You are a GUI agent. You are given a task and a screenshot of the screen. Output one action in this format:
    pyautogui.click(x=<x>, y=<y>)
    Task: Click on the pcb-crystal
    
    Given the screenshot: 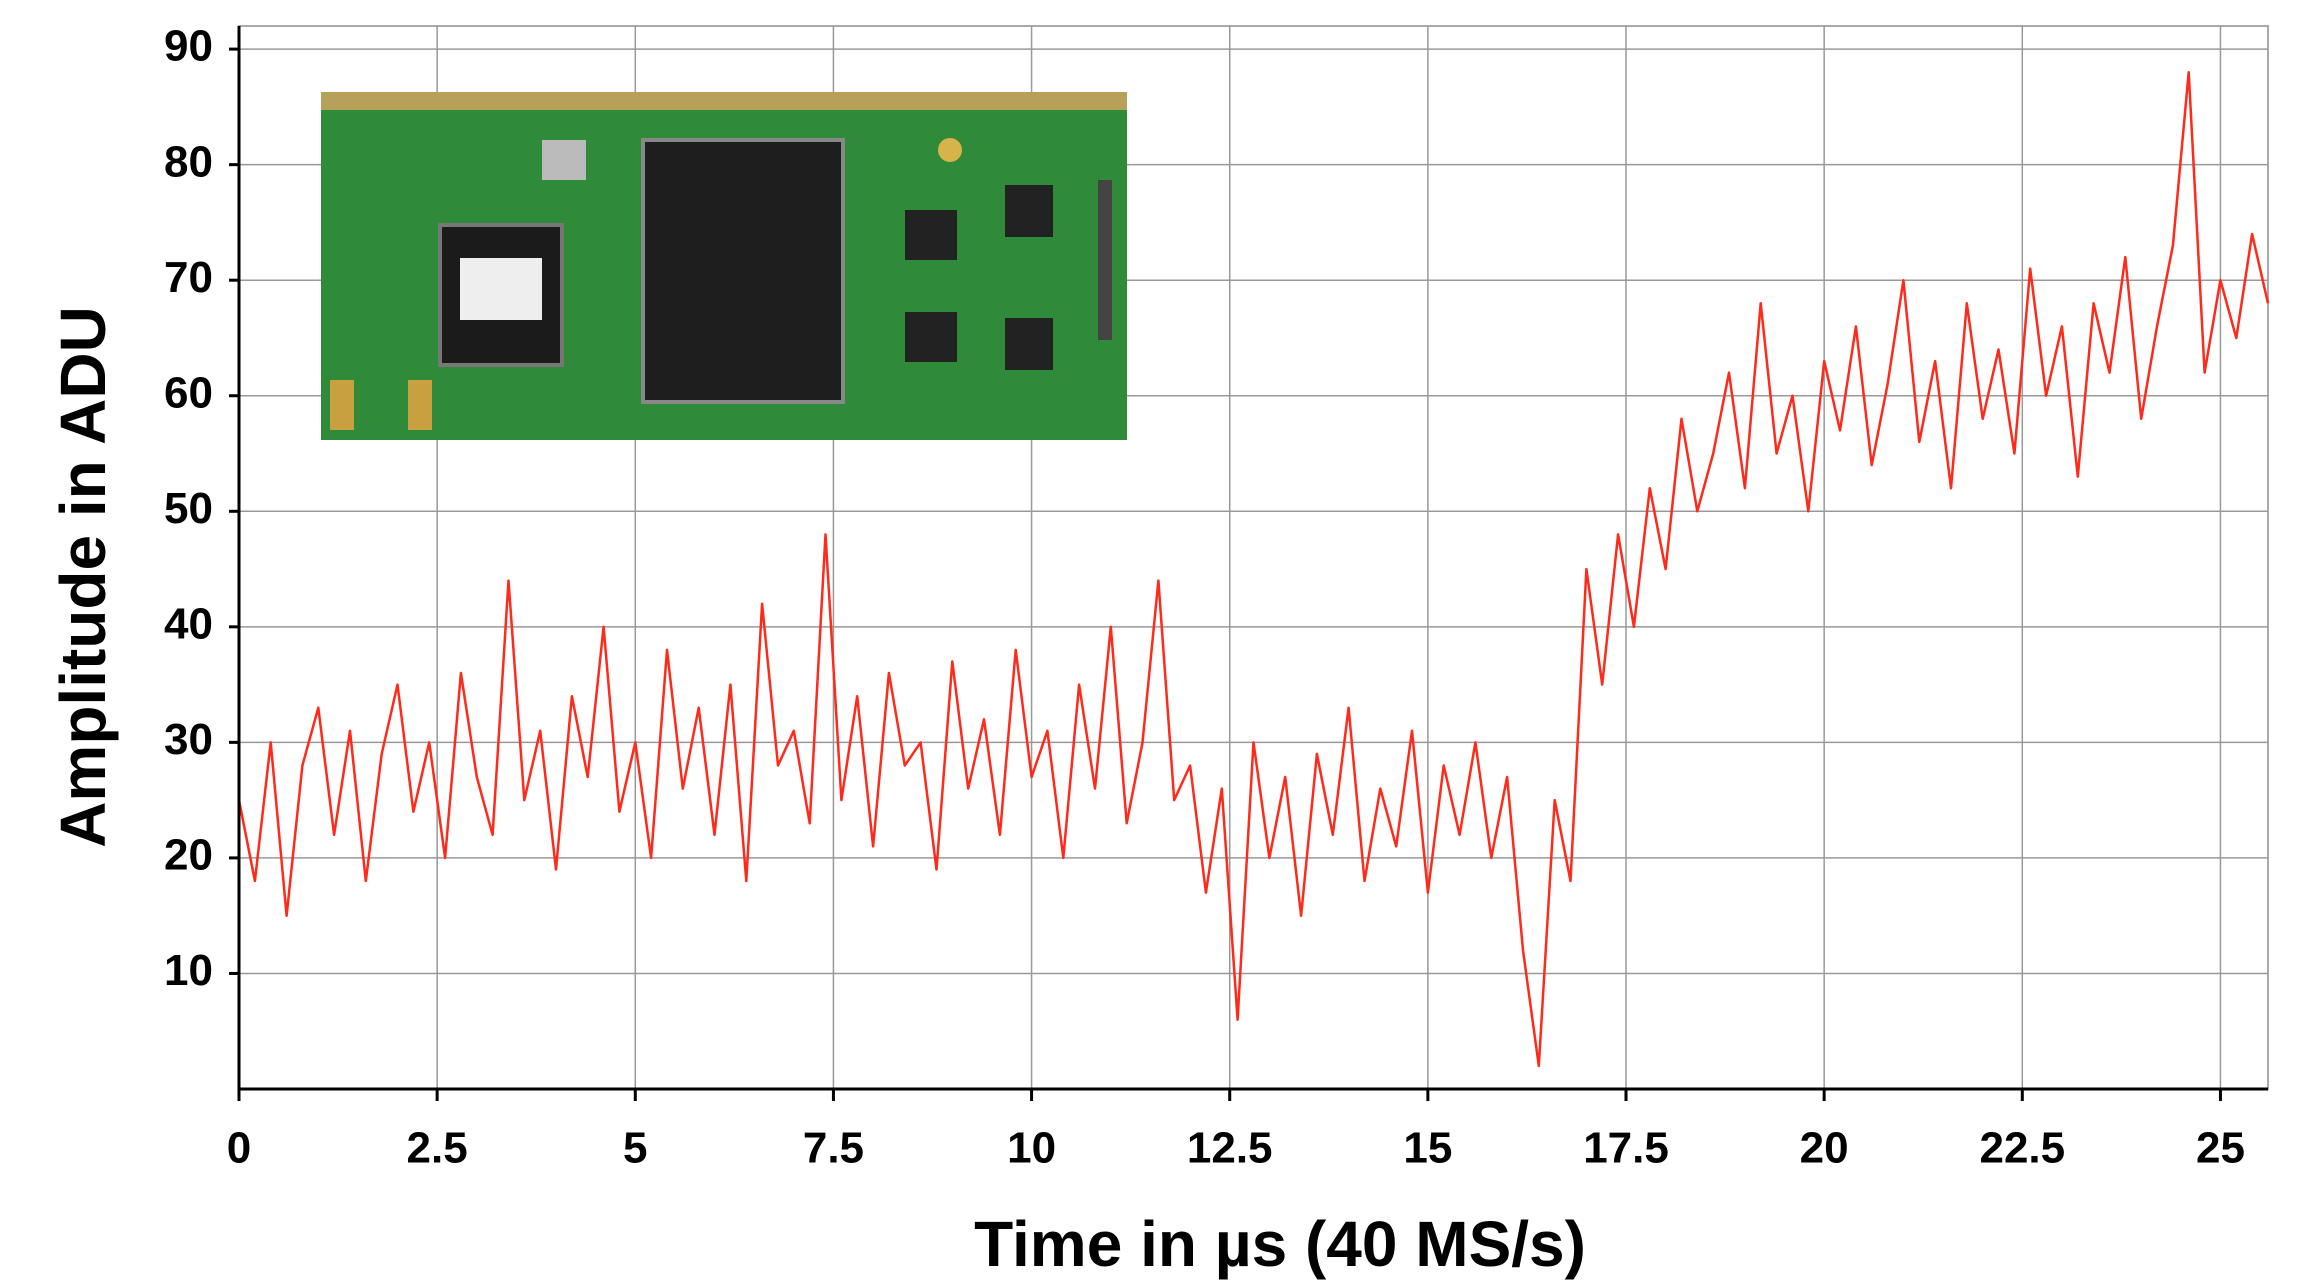 What is the action you would take?
    pyautogui.click(x=564, y=160)
    